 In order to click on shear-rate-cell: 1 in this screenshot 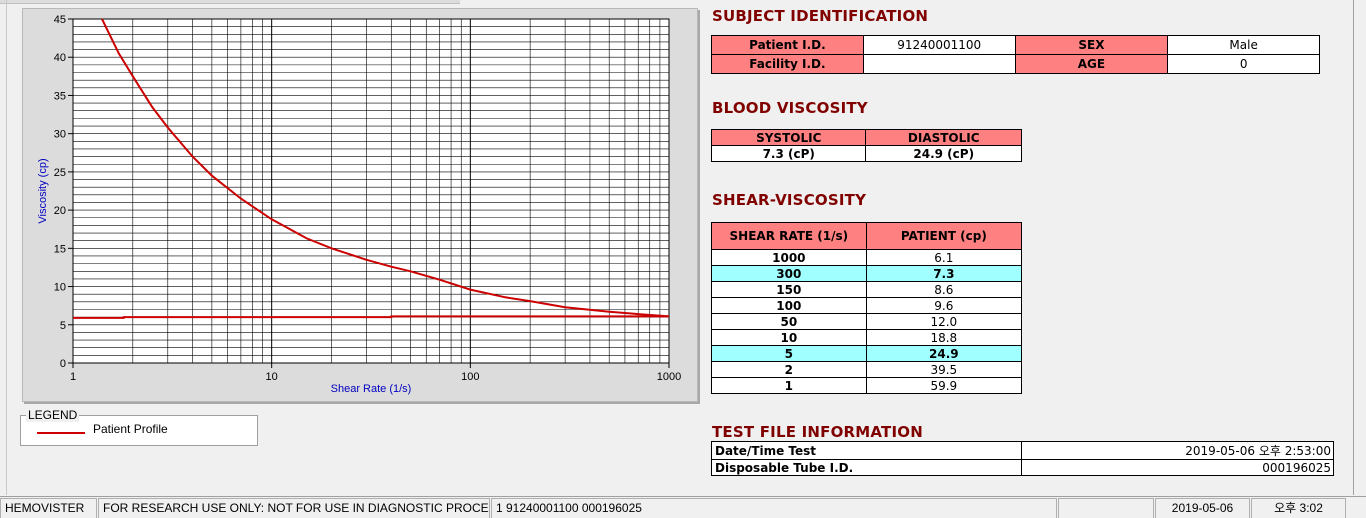, I will do `click(789, 385)`.